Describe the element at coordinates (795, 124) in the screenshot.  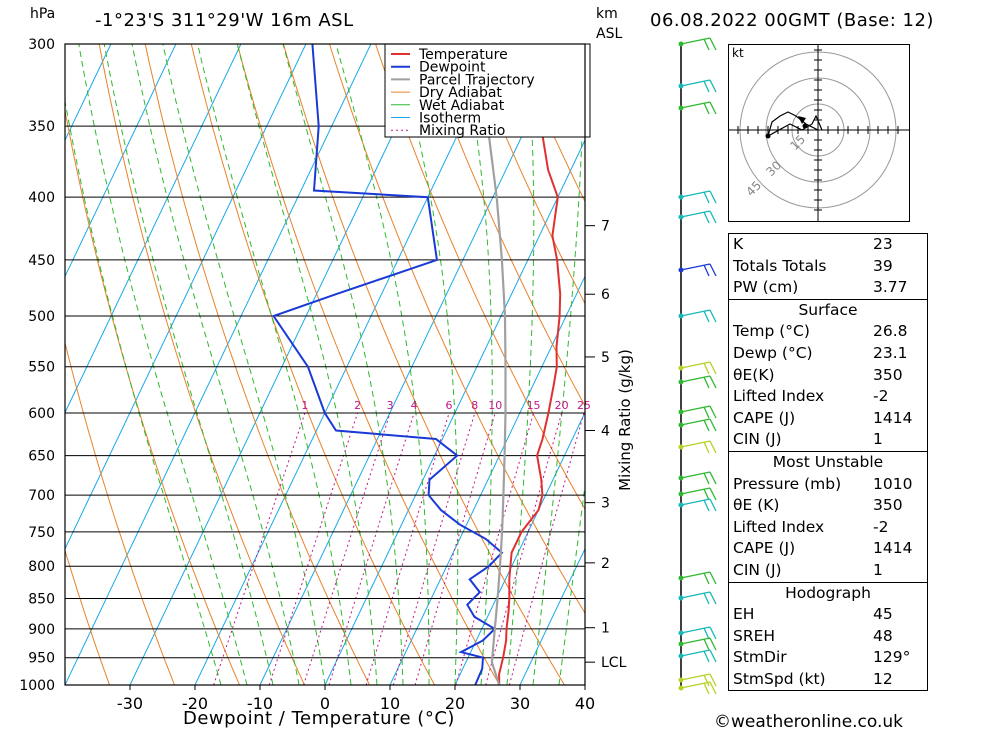
I see `hodograph-trace` at that location.